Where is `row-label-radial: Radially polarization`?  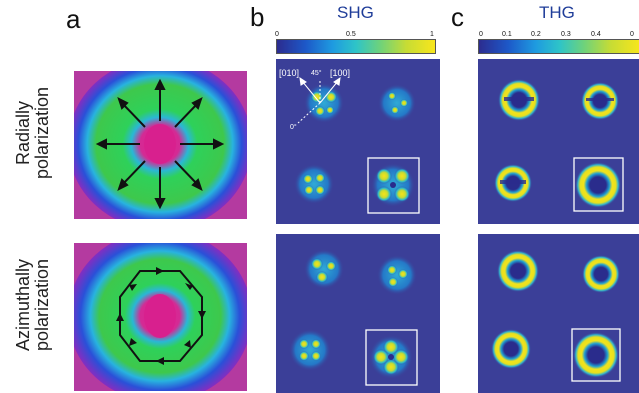
row-label-radial: Radially polarization is located at coordinates (32, 133).